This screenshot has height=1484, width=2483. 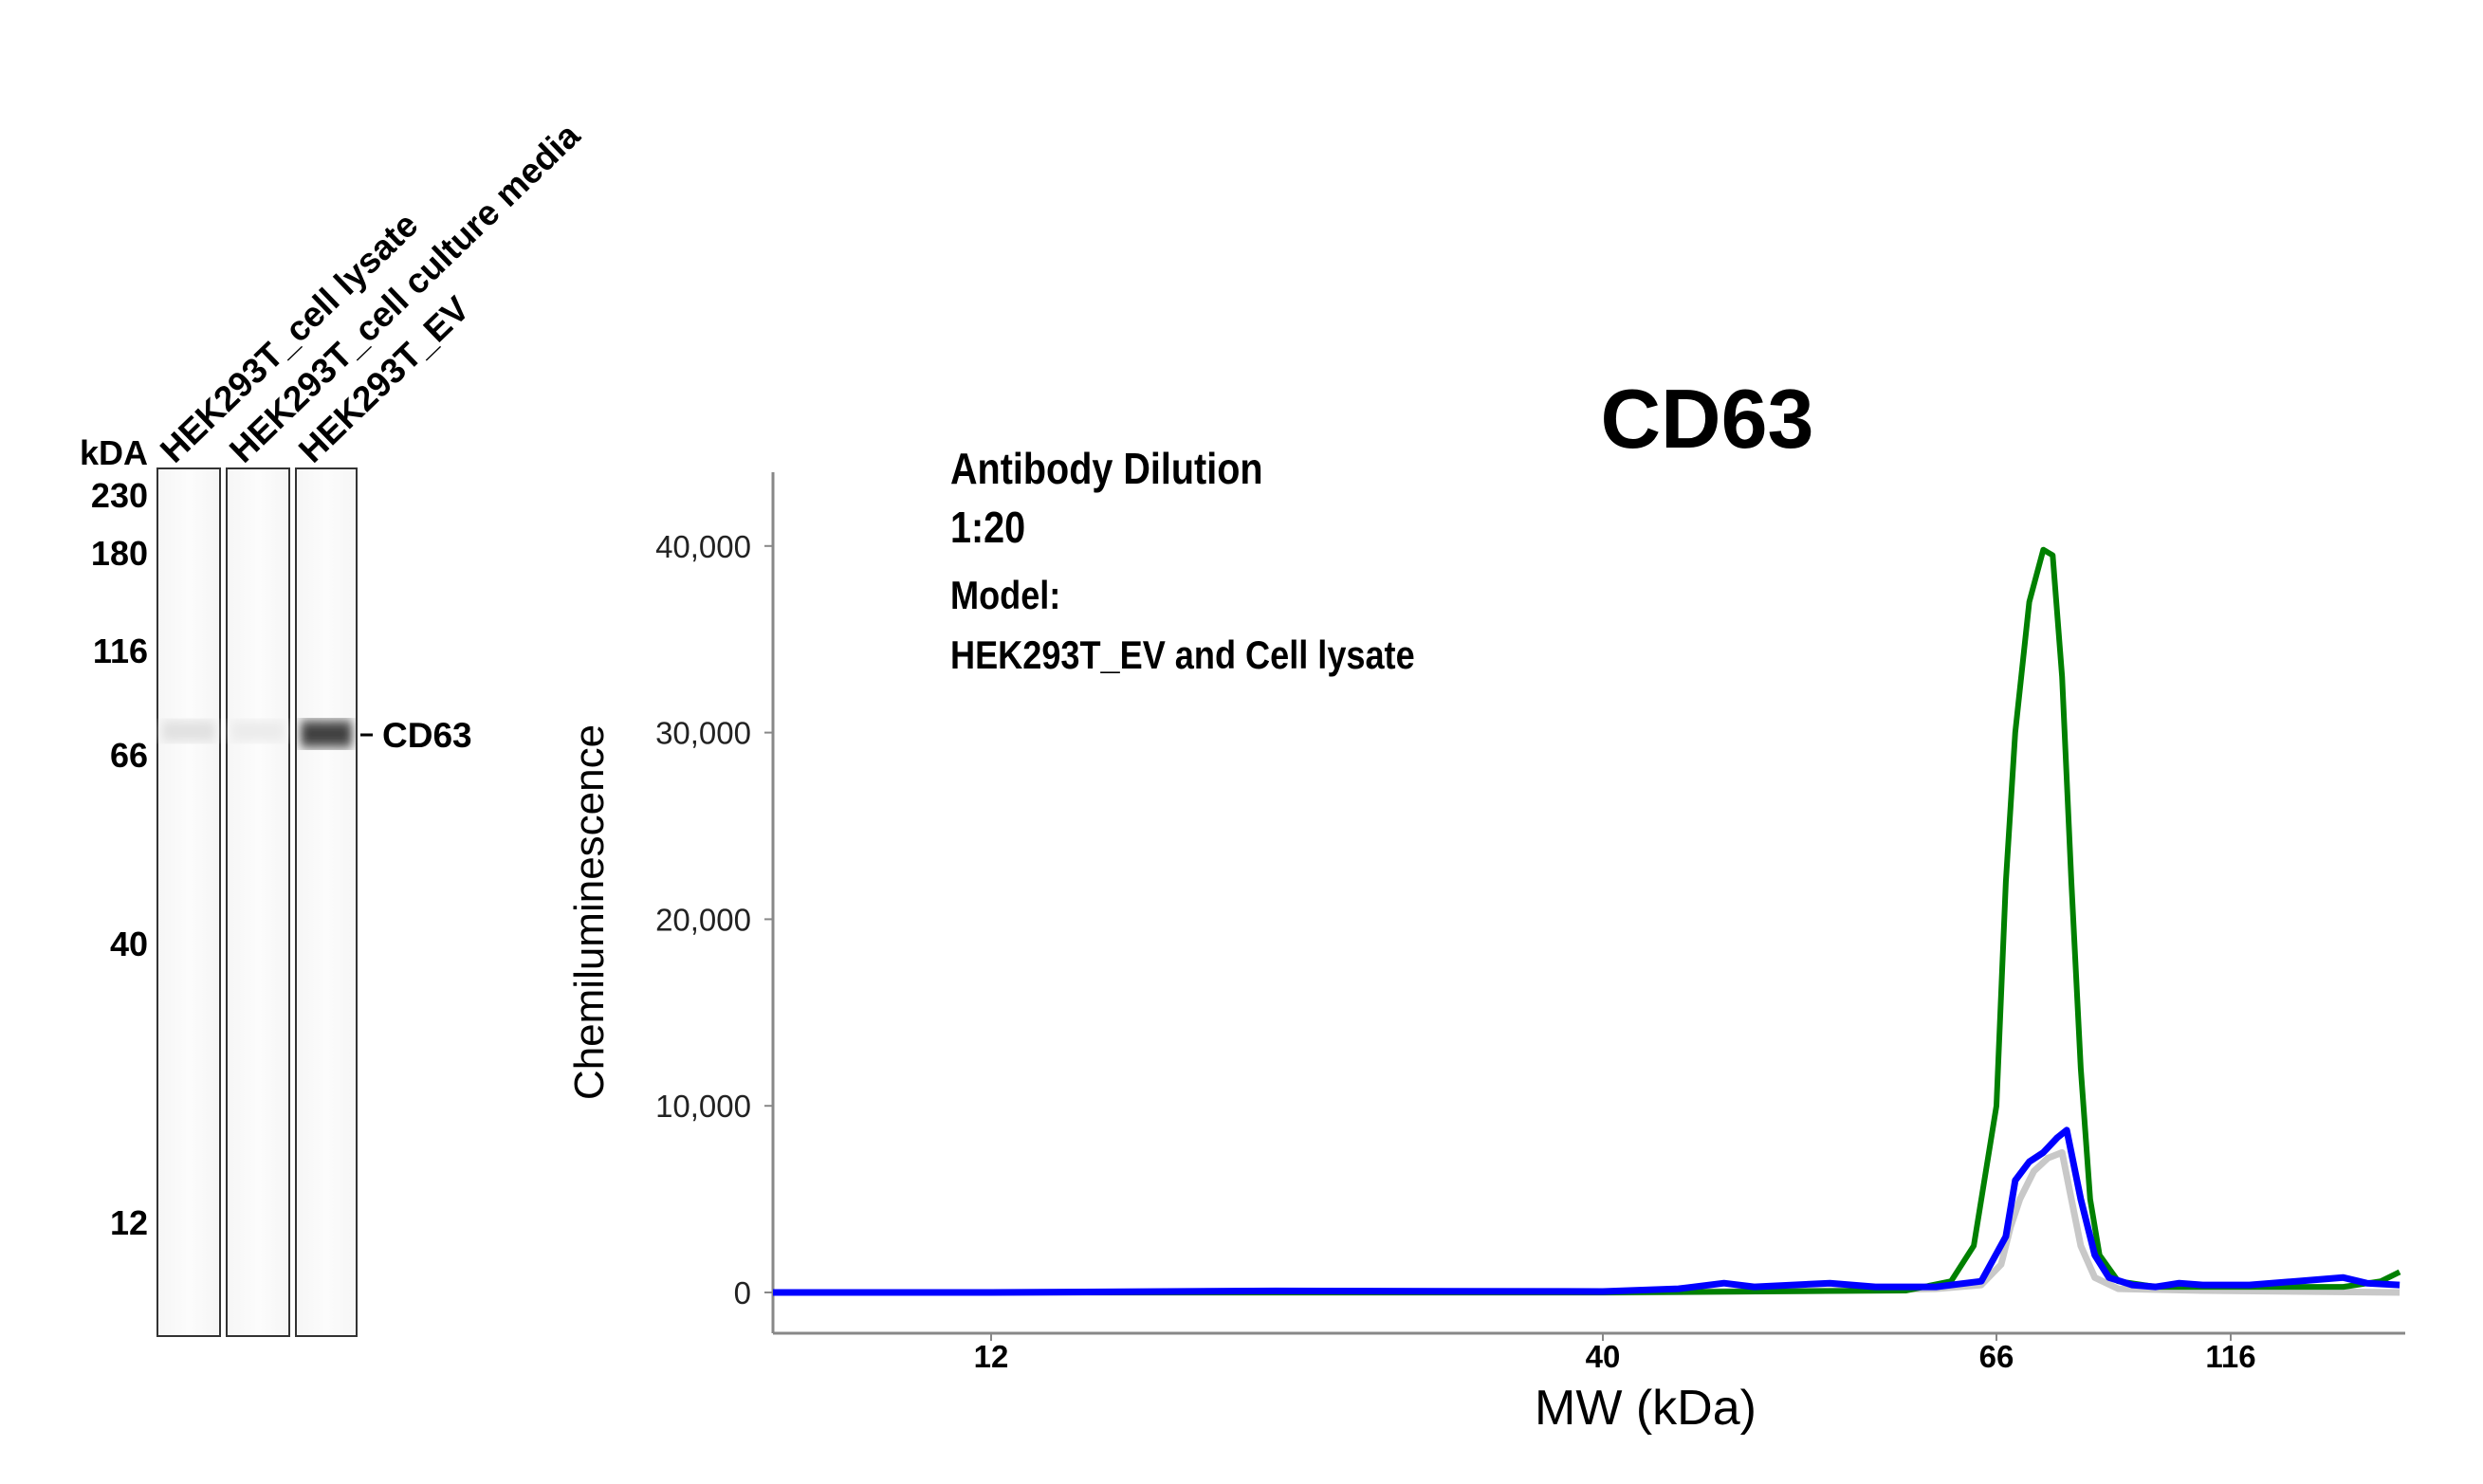 I want to click on annotation-line-1: Antibody Dilution, so click(x=1106, y=469).